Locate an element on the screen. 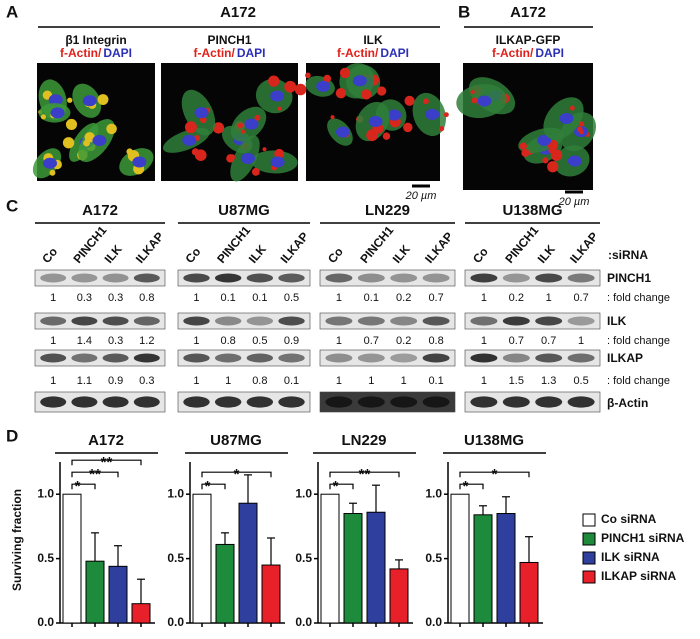  actin-label: f-Actin/ is located at coordinates (358, 53).